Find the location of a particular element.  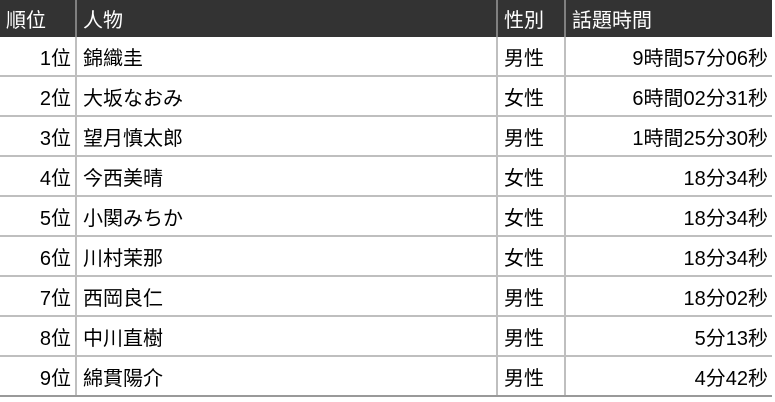

cell-person: 川村茉那 is located at coordinates (287, 256).